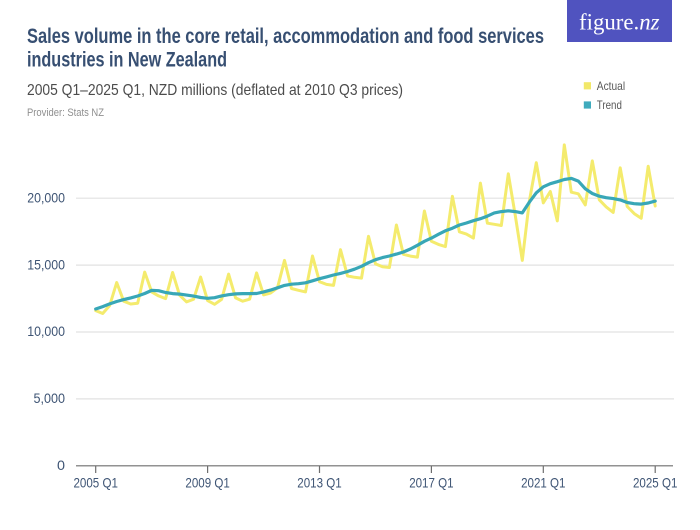  I want to click on svg-text: 2025 Q1, so click(655, 482).